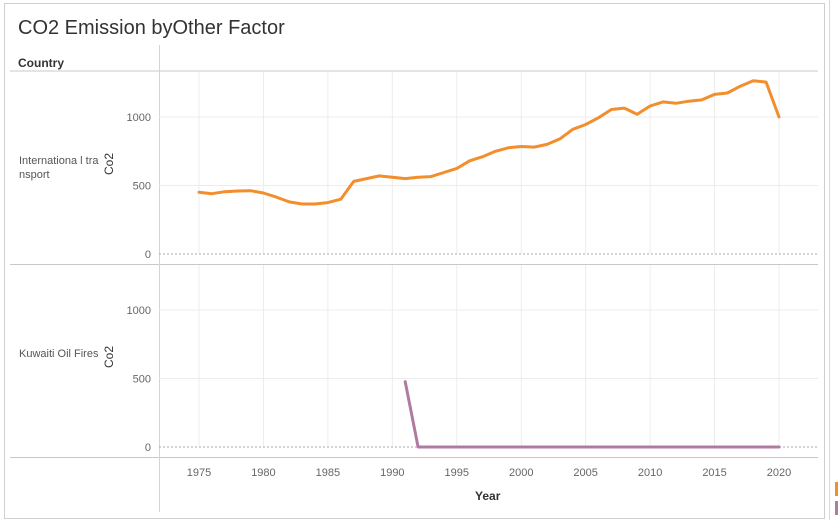  Describe the element at coordinates (199, 473) in the screenshot. I see `x-tick-label-1975: 1975` at that location.